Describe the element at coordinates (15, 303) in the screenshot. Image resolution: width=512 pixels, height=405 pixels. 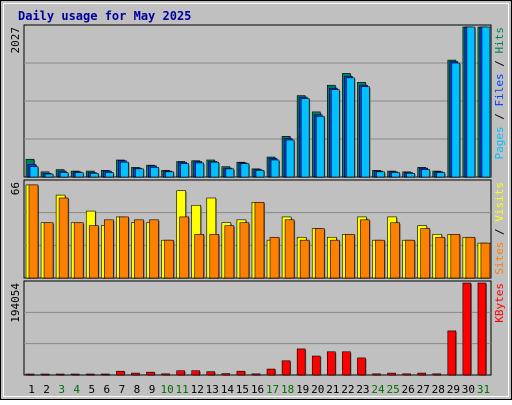
I see `ymax-label: 194054` at that location.